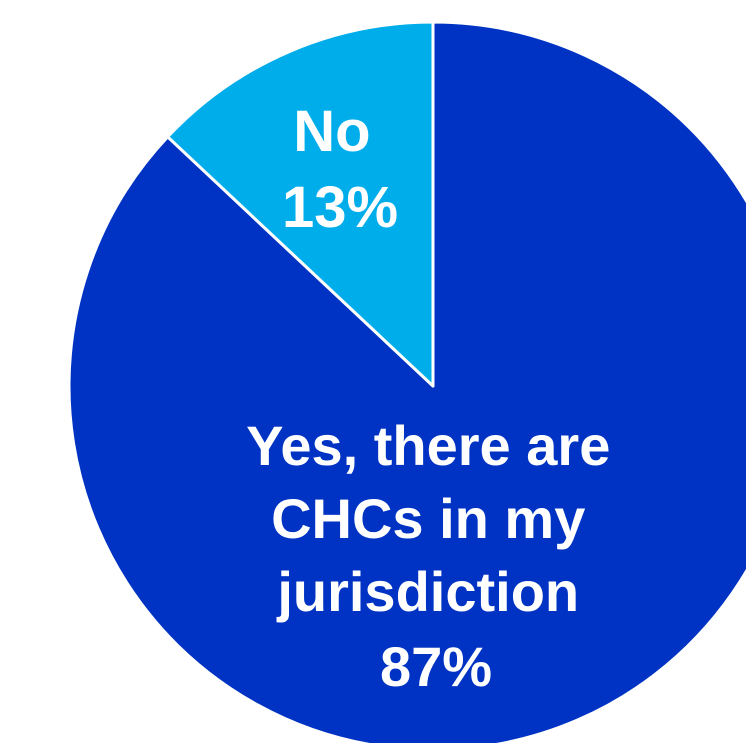  I want to click on slice-label-no-line: No, so click(331, 131).